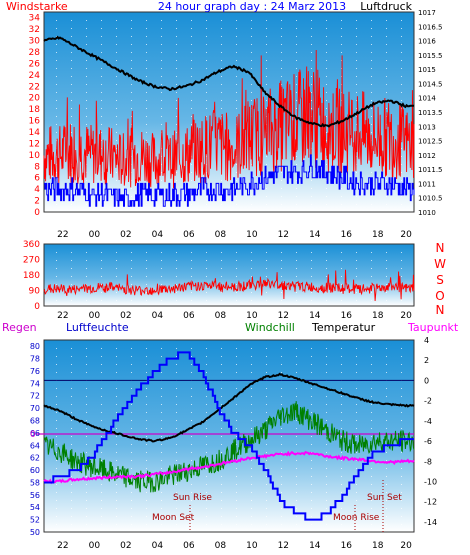  Describe the element at coordinates (315, 235) in the screenshot. I see `x-tick-label: 14` at that location.